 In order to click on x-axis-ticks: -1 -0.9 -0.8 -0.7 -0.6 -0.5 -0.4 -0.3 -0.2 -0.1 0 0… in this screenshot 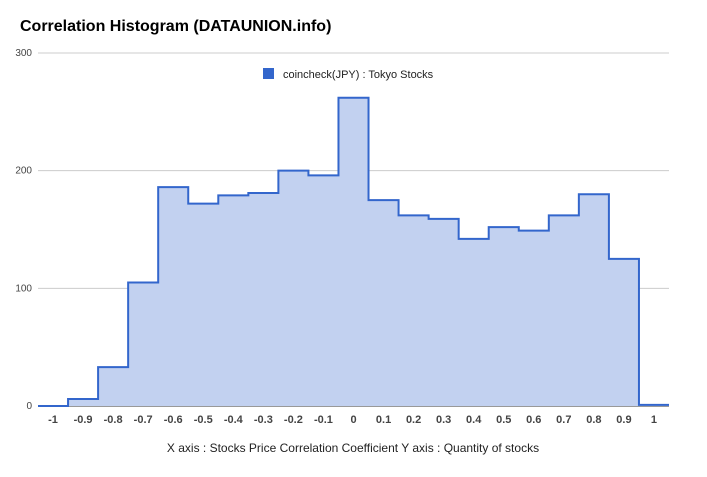, I will do `click(352, 420)`.